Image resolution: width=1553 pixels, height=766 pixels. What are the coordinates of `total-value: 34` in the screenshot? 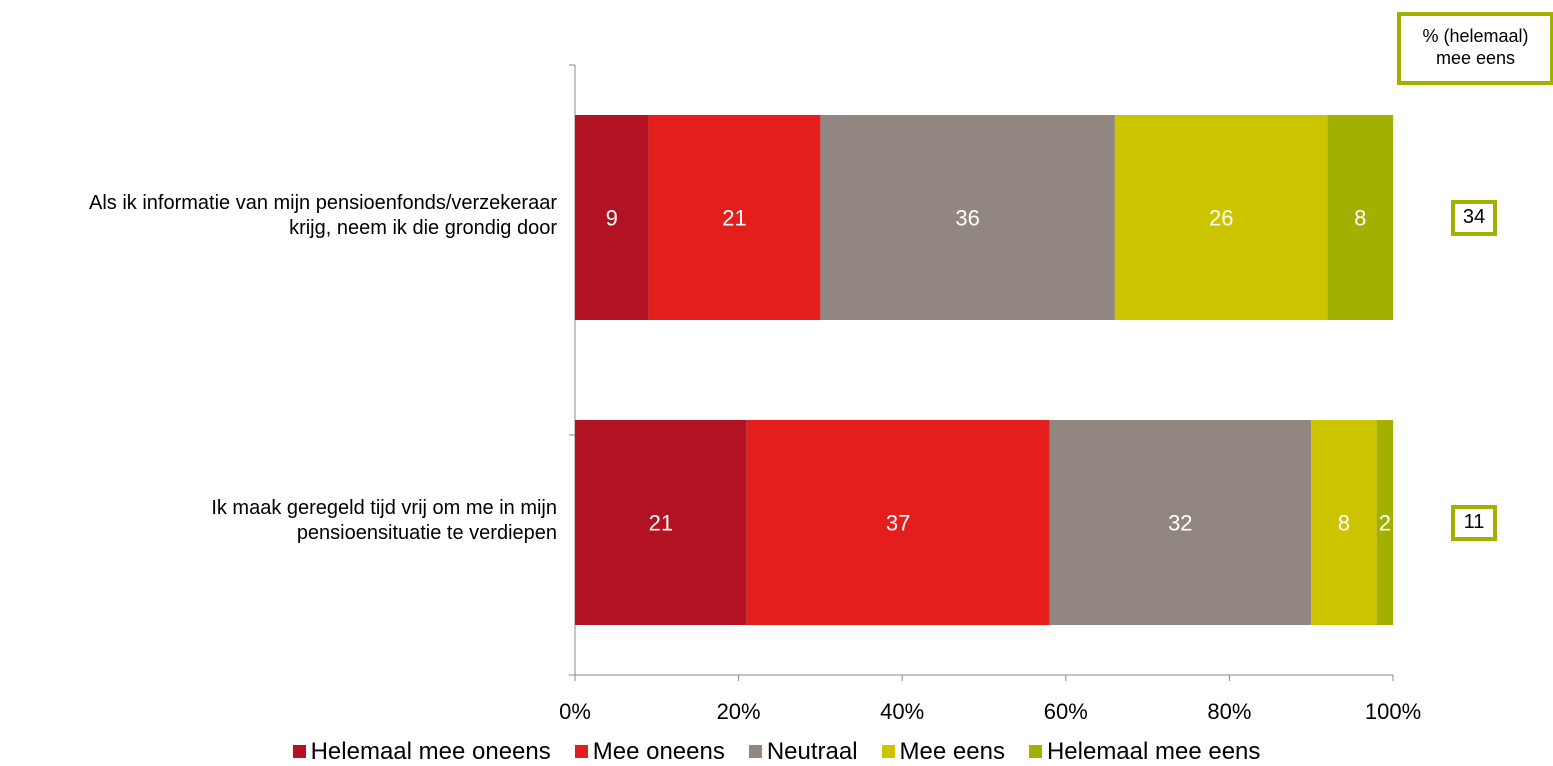 It's located at (1474, 217).